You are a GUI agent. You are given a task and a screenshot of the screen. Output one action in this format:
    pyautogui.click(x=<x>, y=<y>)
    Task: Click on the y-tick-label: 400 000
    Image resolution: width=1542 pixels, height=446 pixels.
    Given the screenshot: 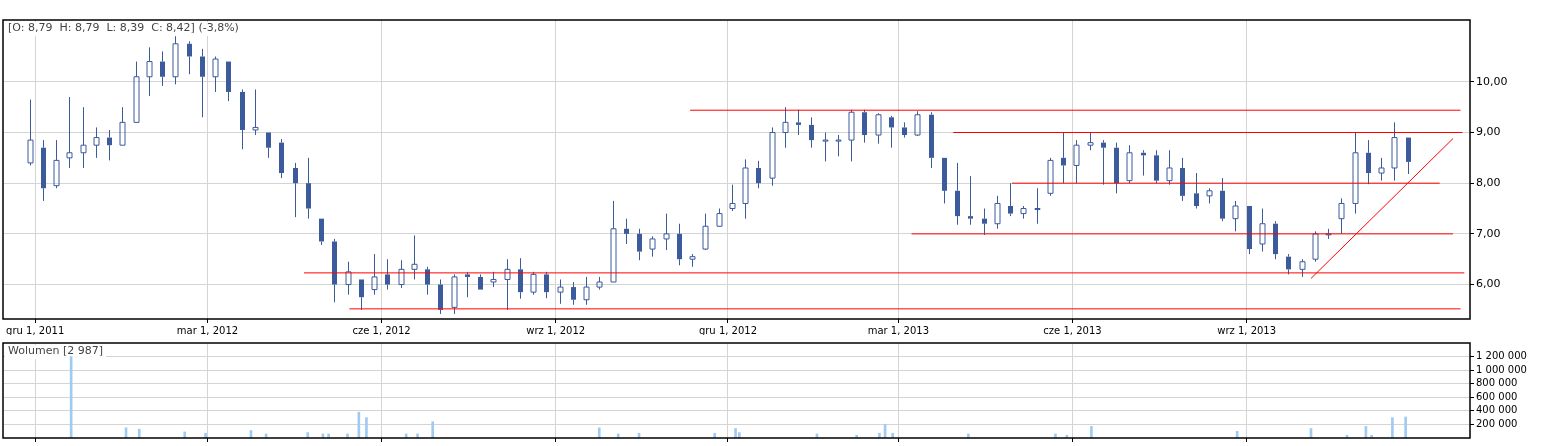 What is the action you would take?
    pyautogui.click(x=1497, y=410)
    